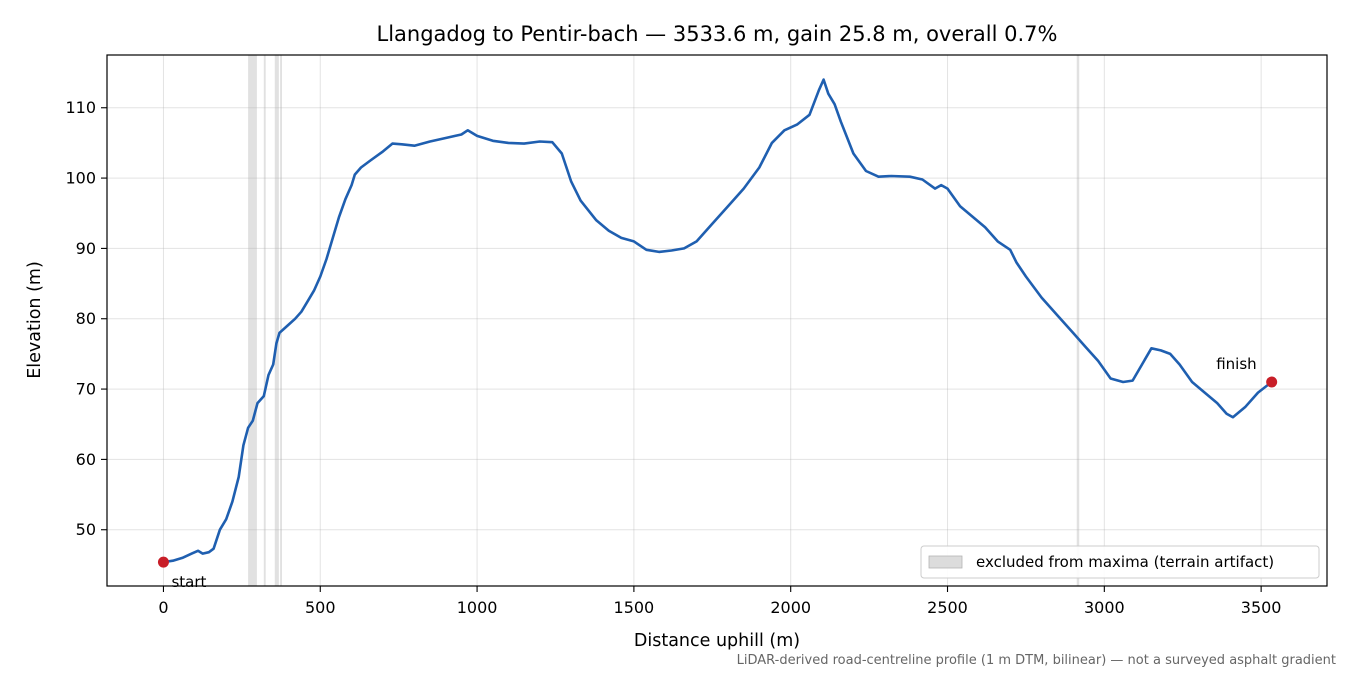  What do you see at coordinates (86, 248) in the screenshot?
I see `y-tick-label: 90` at bounding box center [86, 248].